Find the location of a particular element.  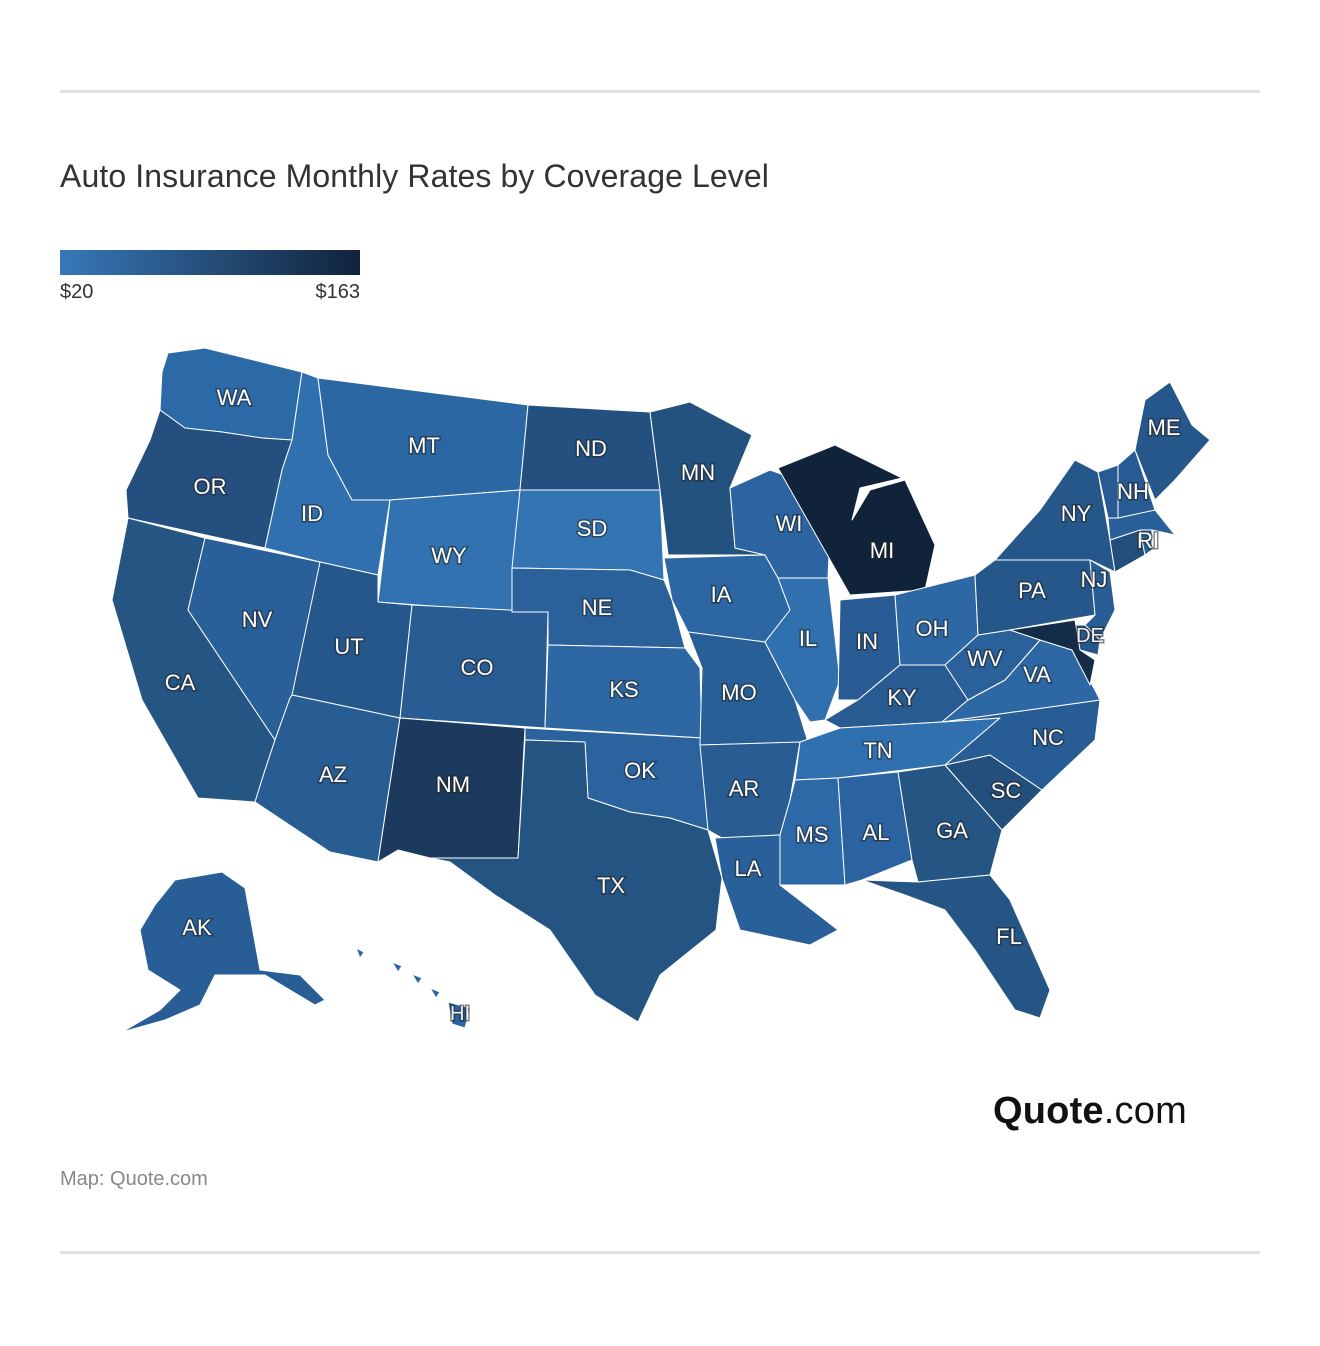

state-label-AK: AK is located at coordinates (197, 927).